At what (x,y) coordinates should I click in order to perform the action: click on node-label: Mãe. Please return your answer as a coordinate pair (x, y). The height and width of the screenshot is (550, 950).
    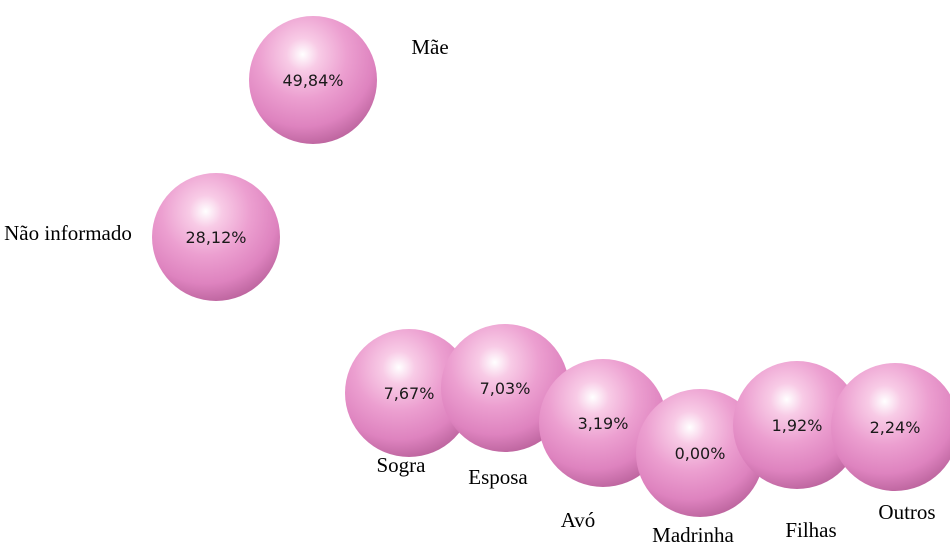
    Looking at the image, I should click on (430, 47).